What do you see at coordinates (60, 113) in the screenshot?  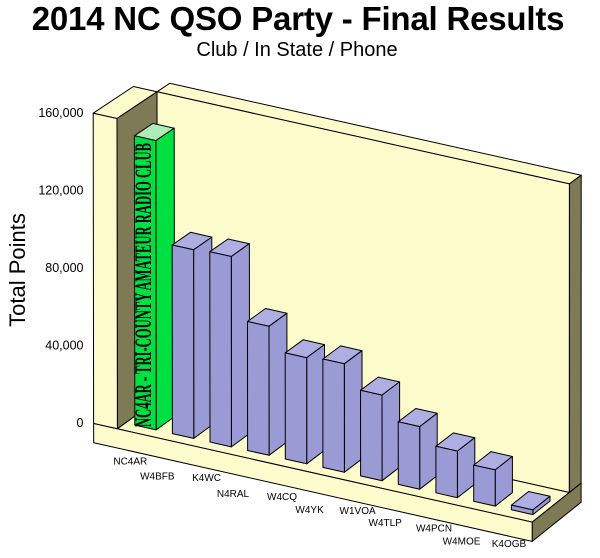 I see `svg-text: 160,000` at bounding box center [60, 113].